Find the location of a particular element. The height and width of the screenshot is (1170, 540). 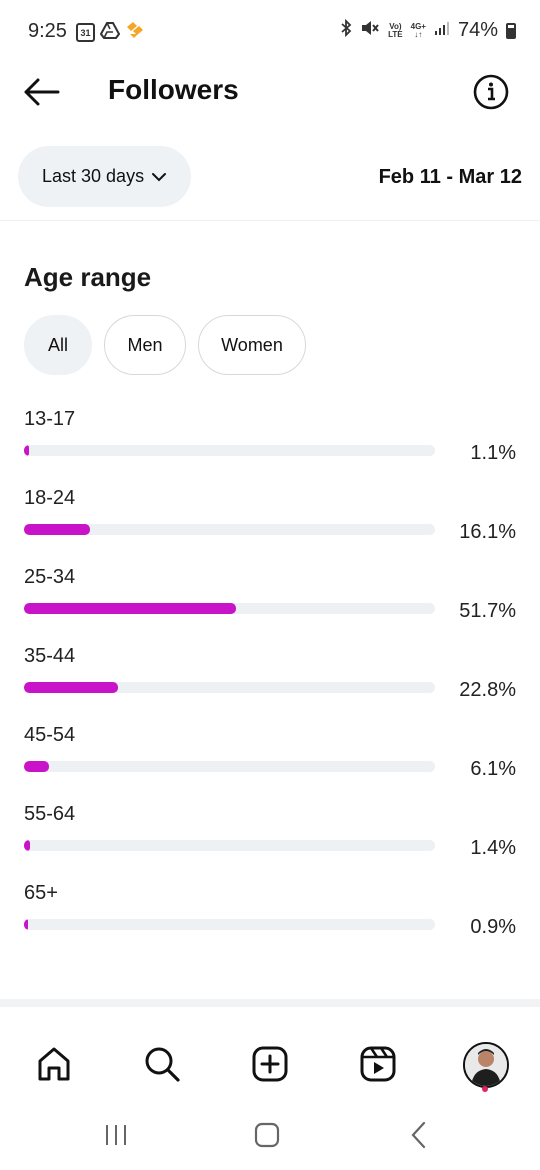

notification-dot is located at coordinates (485, 1089).